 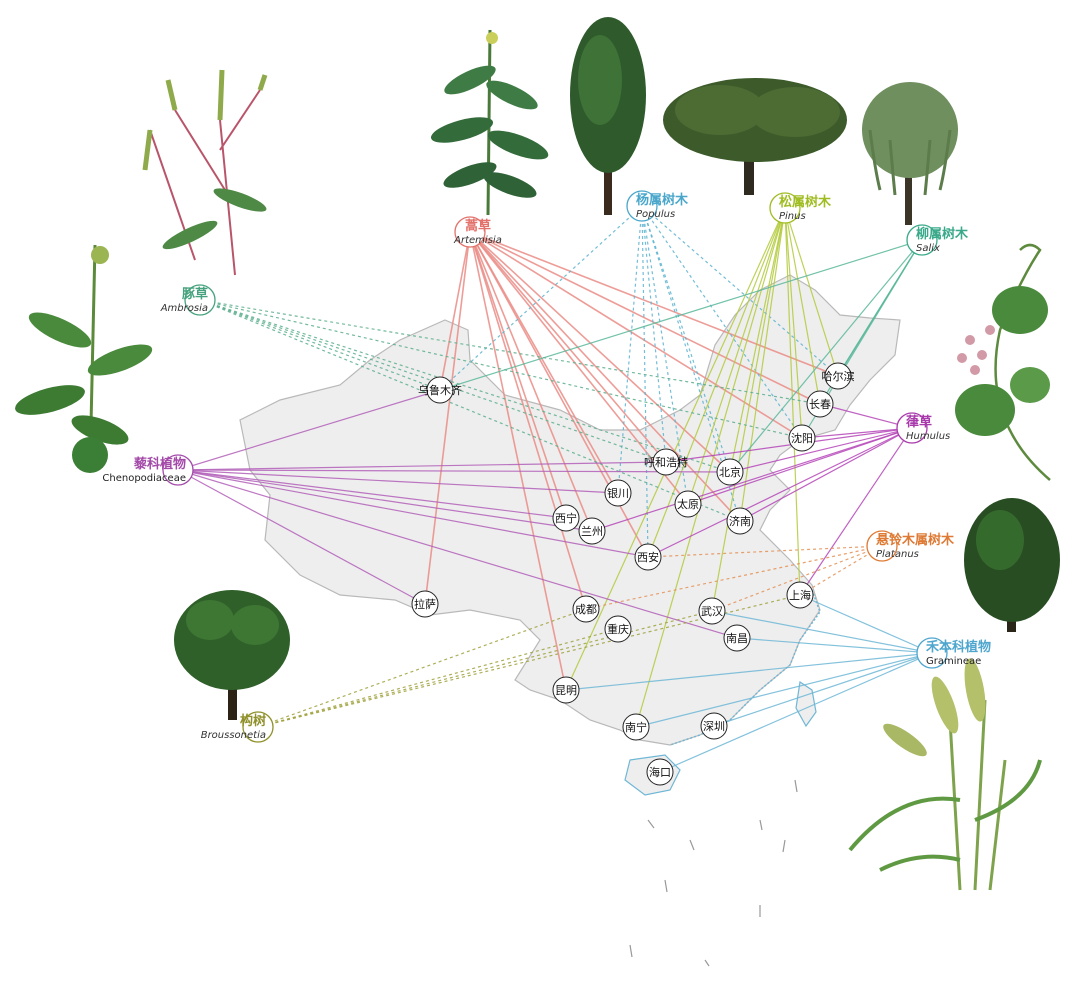 I want to click on city-node-chongqing: 重庆, so click(x=618, y=629).